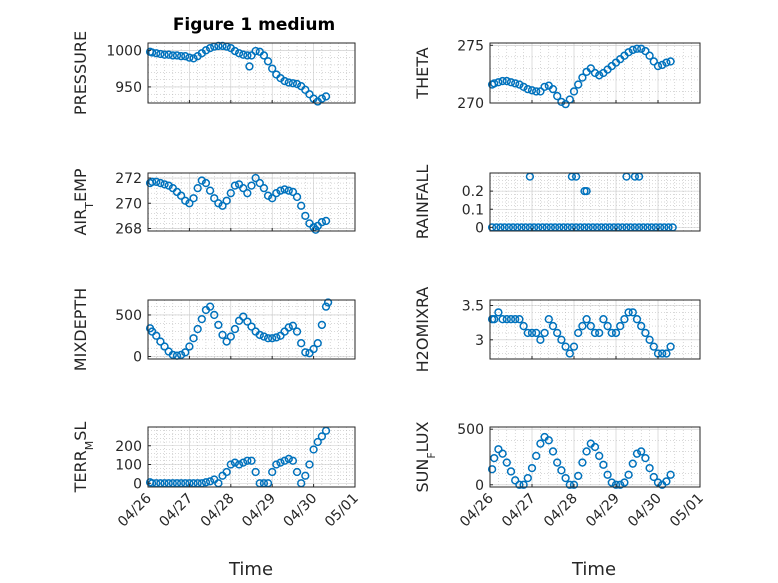 Image resolution: width=778 pixels, height=583 pixels. I want to click on y-axis-label: H2OMIXRA, so click(422, 330).